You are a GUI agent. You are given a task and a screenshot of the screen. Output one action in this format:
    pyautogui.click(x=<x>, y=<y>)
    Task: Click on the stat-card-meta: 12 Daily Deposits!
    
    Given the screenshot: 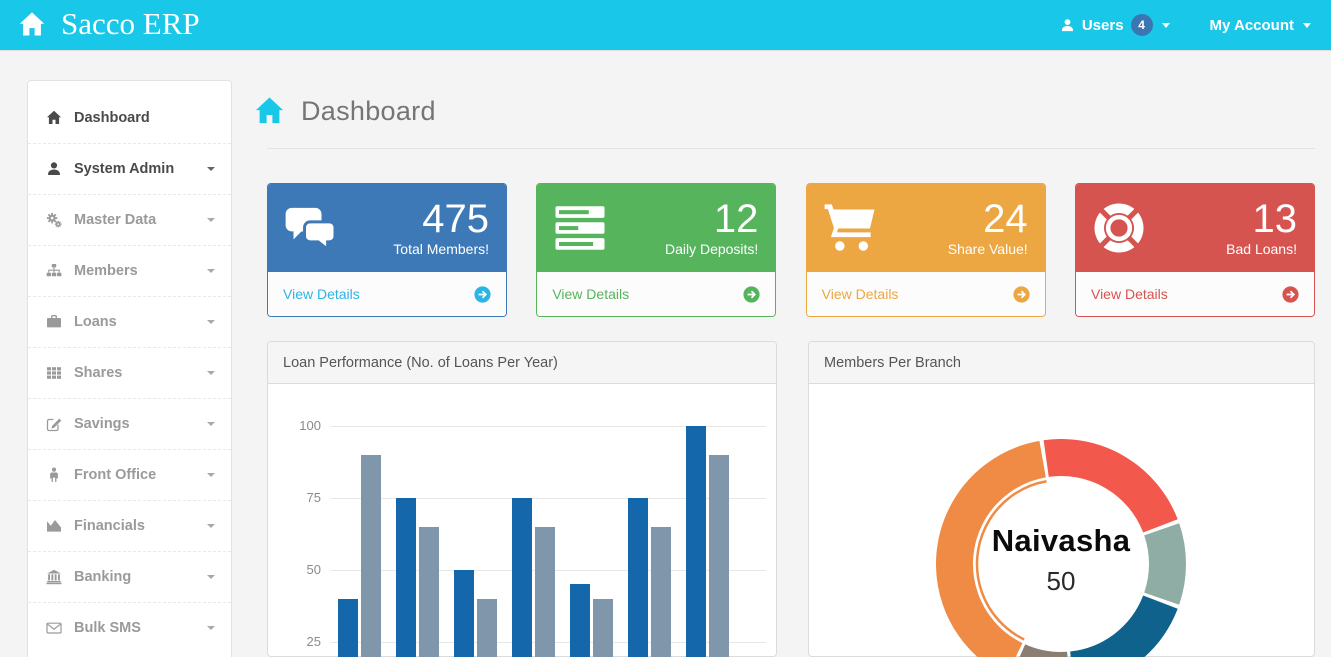 What is the action you would take?
    pyautogui.click(x=711, y=228)
    